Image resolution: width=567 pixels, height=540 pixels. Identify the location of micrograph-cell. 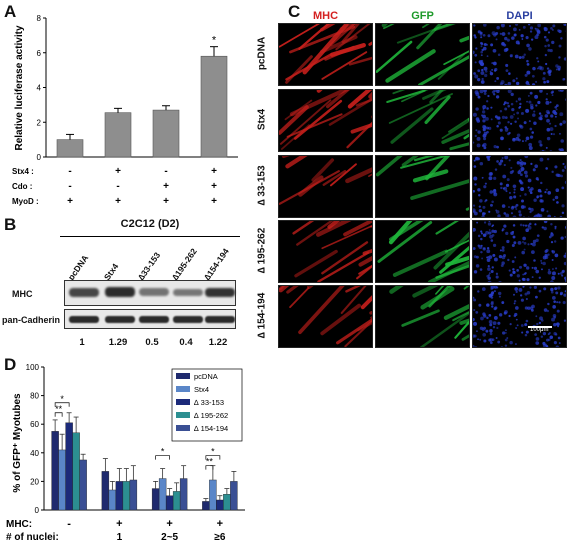
(325, 251).